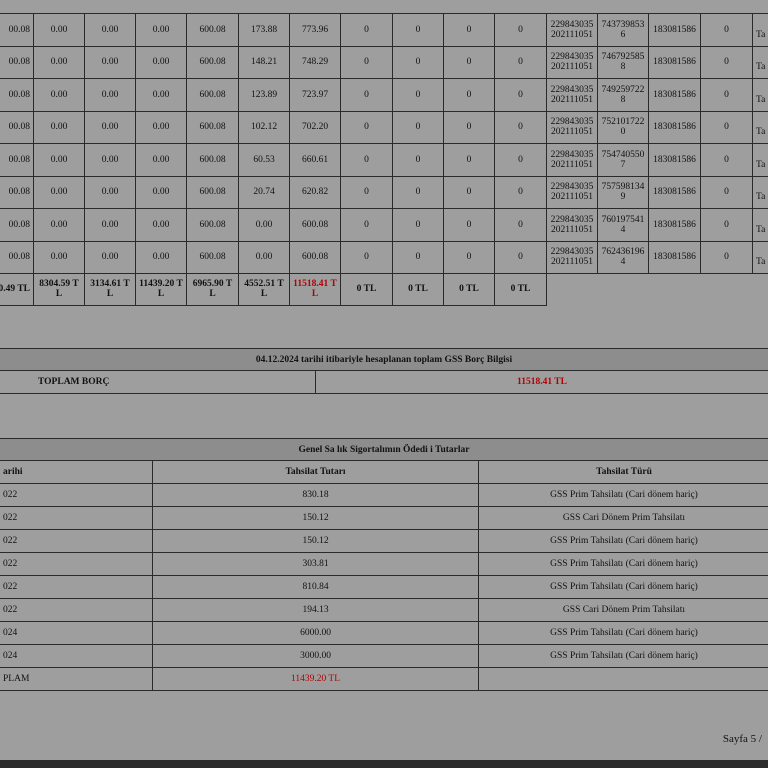  I want to click on payment-cell: GSS Cari Dönem Prim Tahsilatı, so click(623, 610).